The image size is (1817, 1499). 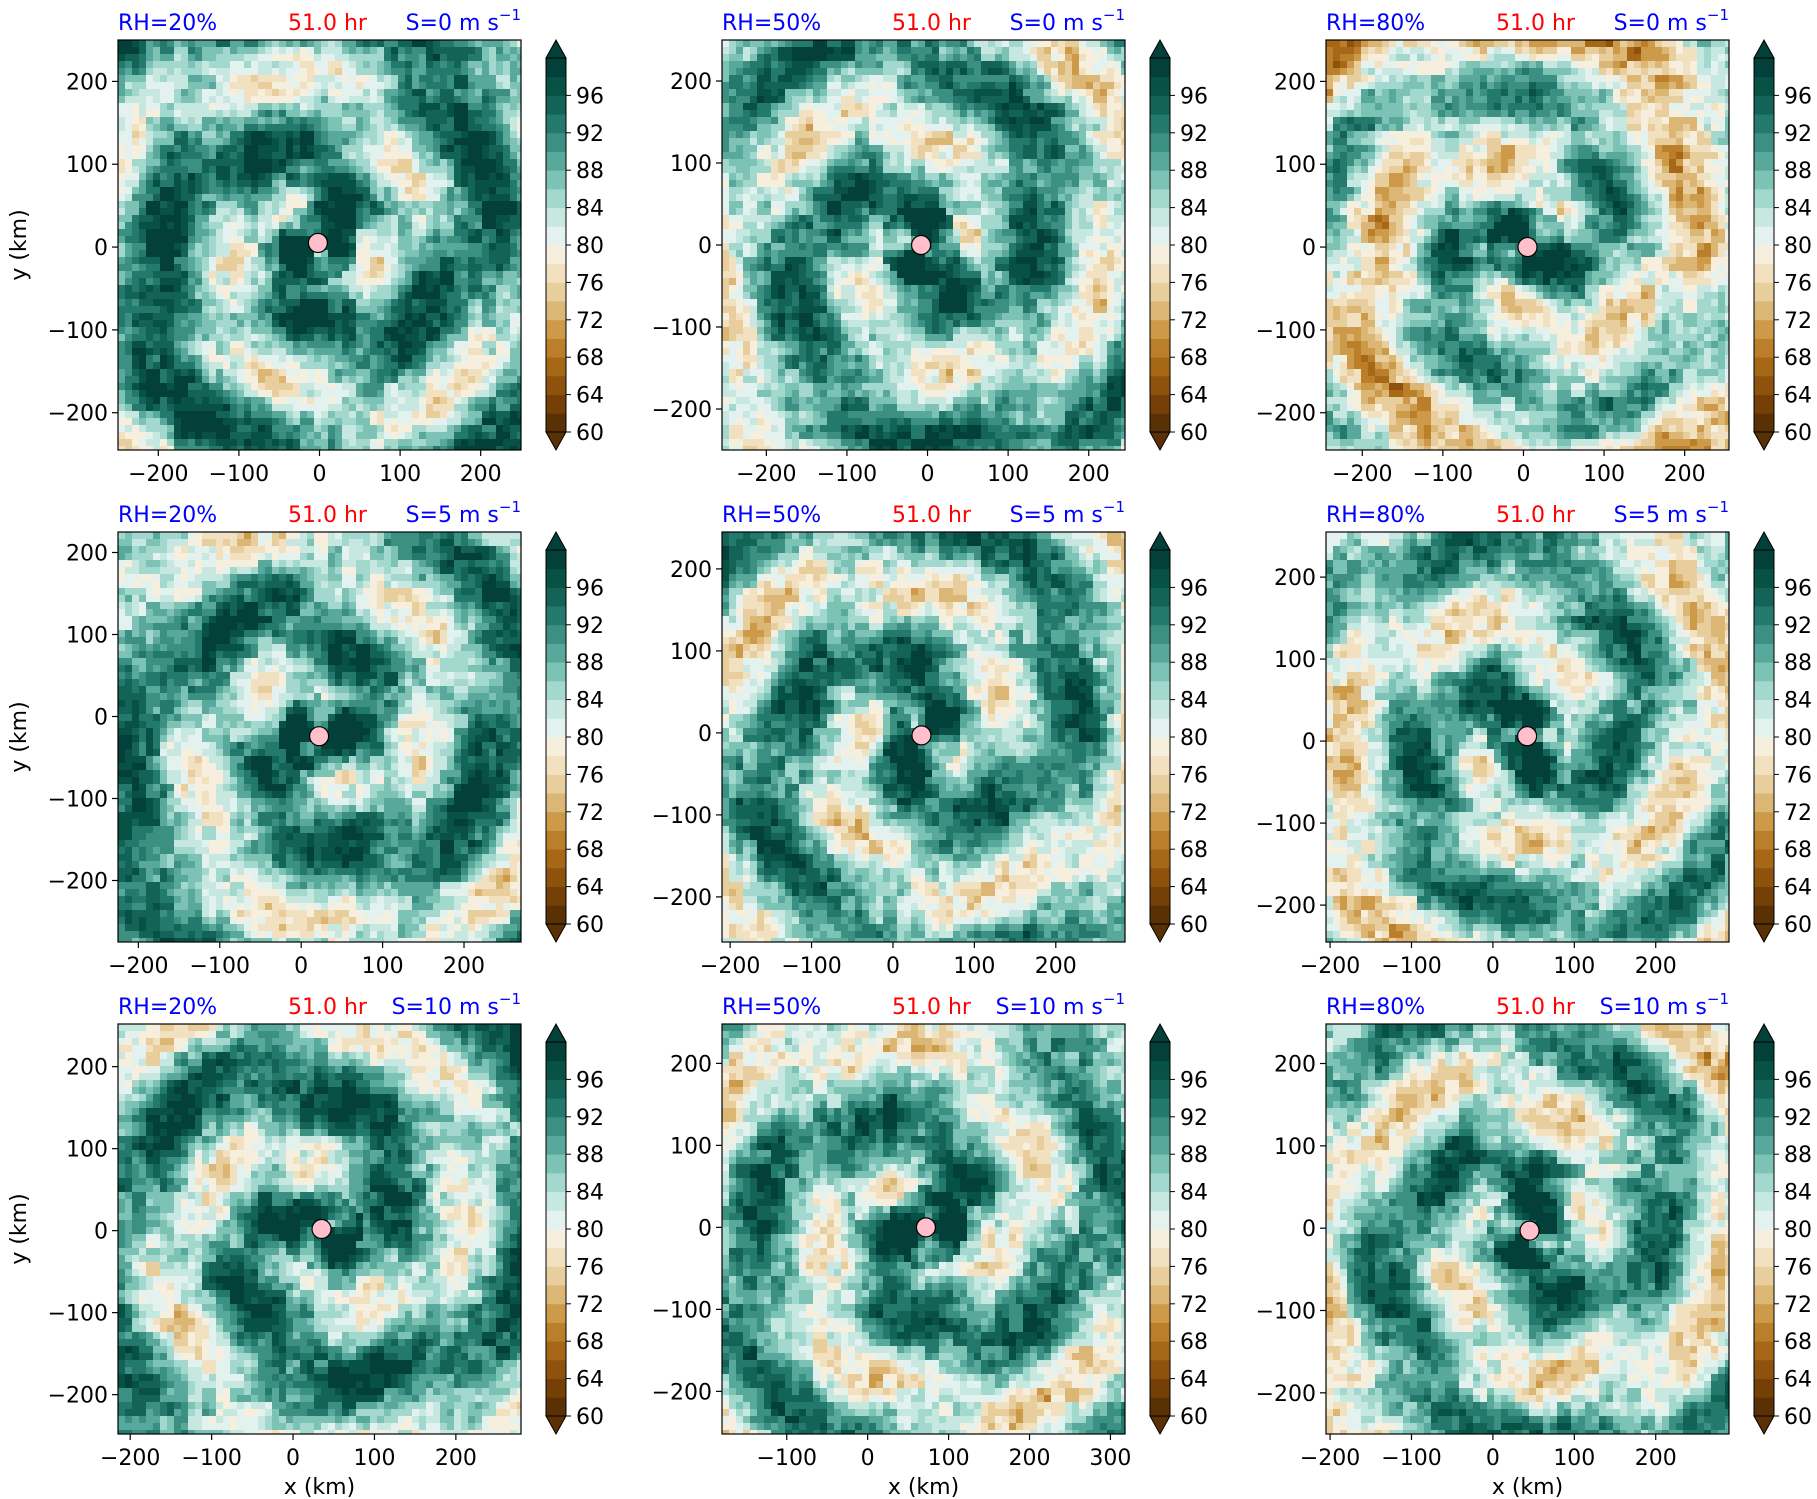 I want to click on axes-frame, so click(x=1527, y=737).